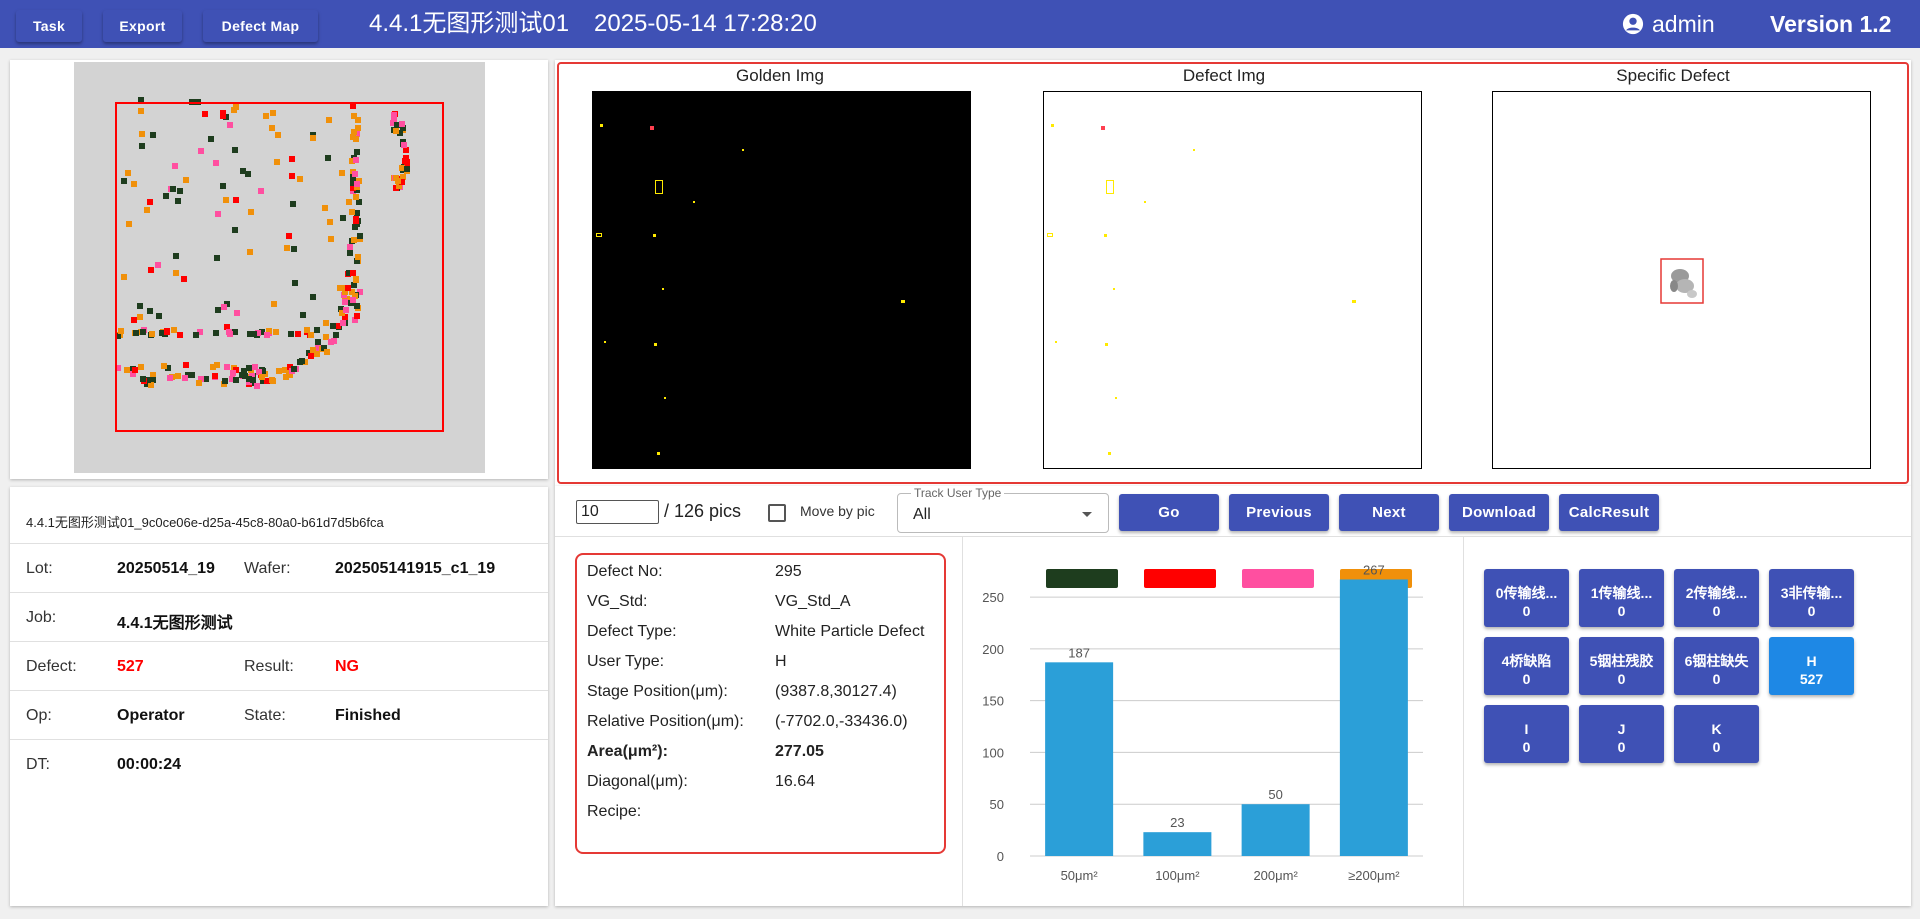 The image size is (1920, 919). What do you see at coordinates (1526, 666) in the screenshot?
I see `defect-class-button: 4桥缺陷 0` at bounding box center [1526, 666].